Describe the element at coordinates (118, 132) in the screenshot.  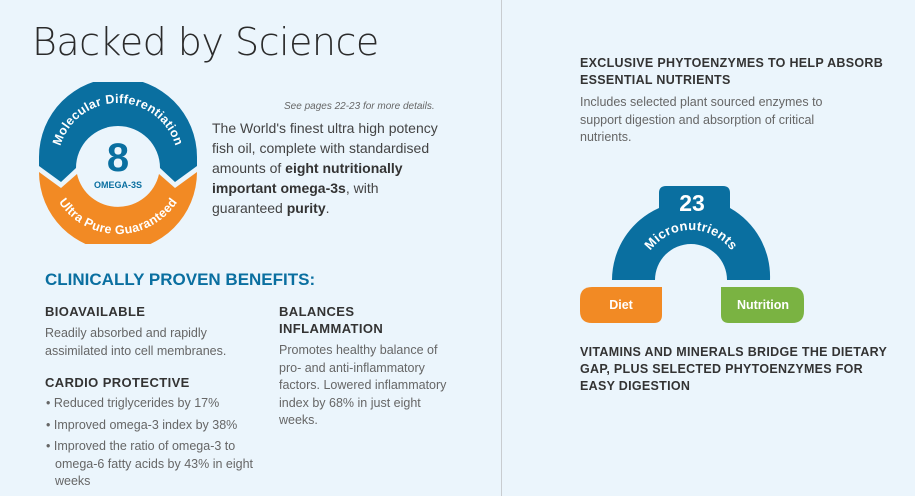
I see `badge-top-ring` at that location.